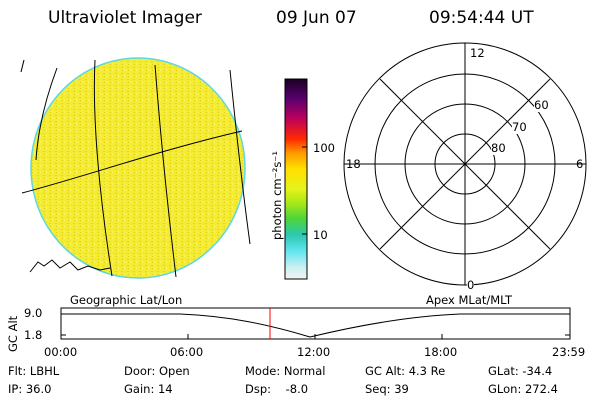 This screenshot has width=600, height=400. I want to click on header-date: 09 Jun 07, so click(316, 18).